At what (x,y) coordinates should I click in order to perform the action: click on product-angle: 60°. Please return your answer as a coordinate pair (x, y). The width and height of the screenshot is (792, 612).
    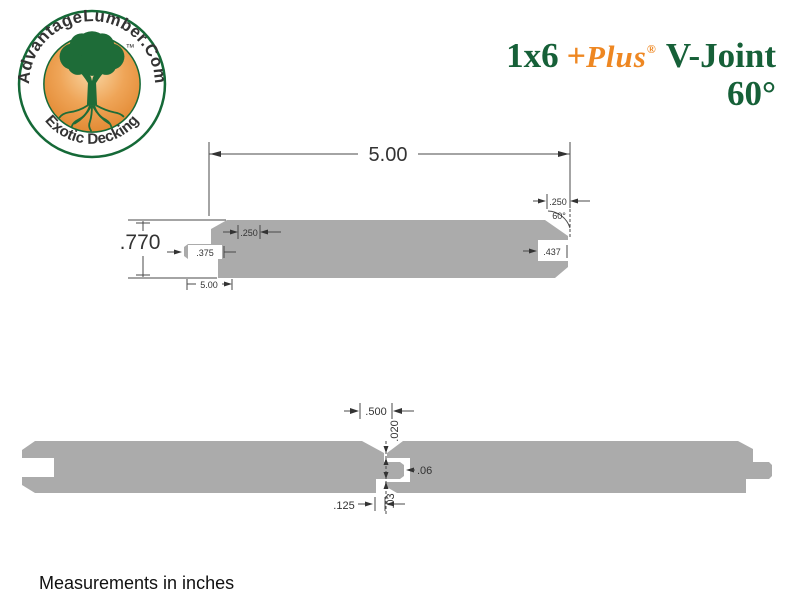
    Looking at the image, I should click on (751, 94).